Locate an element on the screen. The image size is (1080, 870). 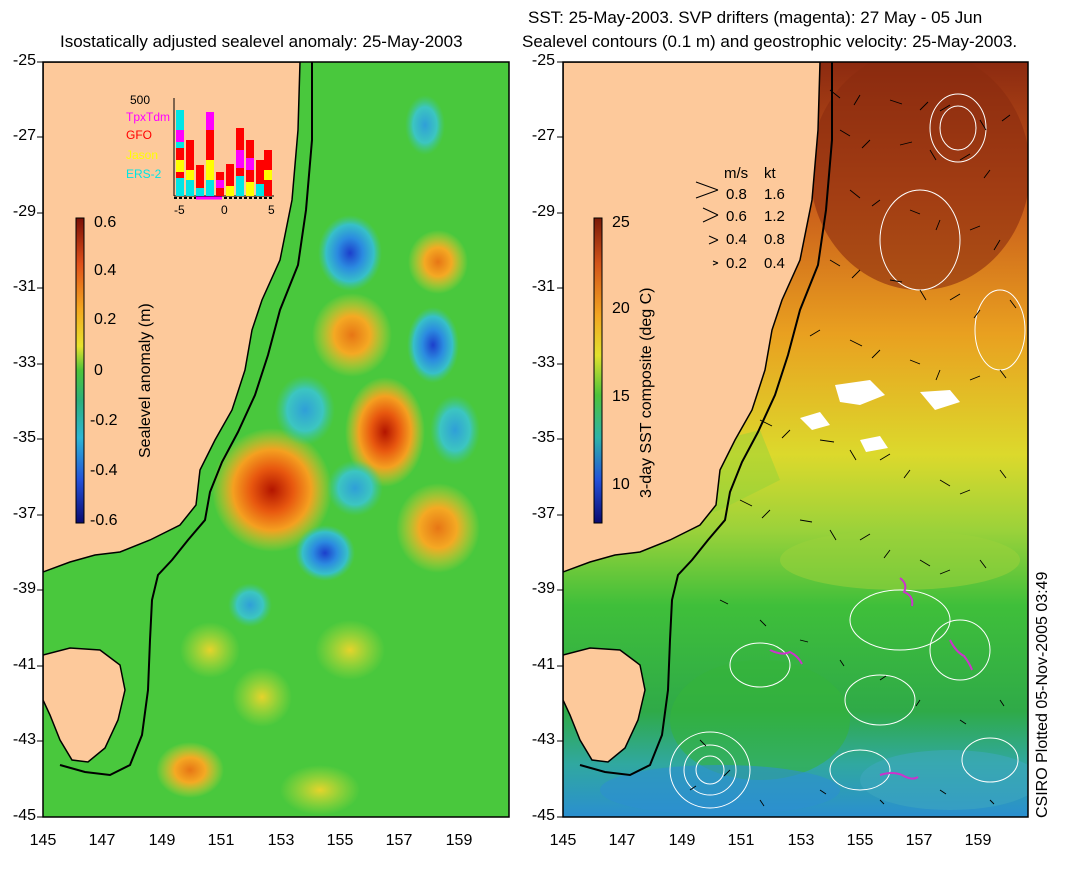
left-y-tick: -45 is located at coordinates (24, 815).